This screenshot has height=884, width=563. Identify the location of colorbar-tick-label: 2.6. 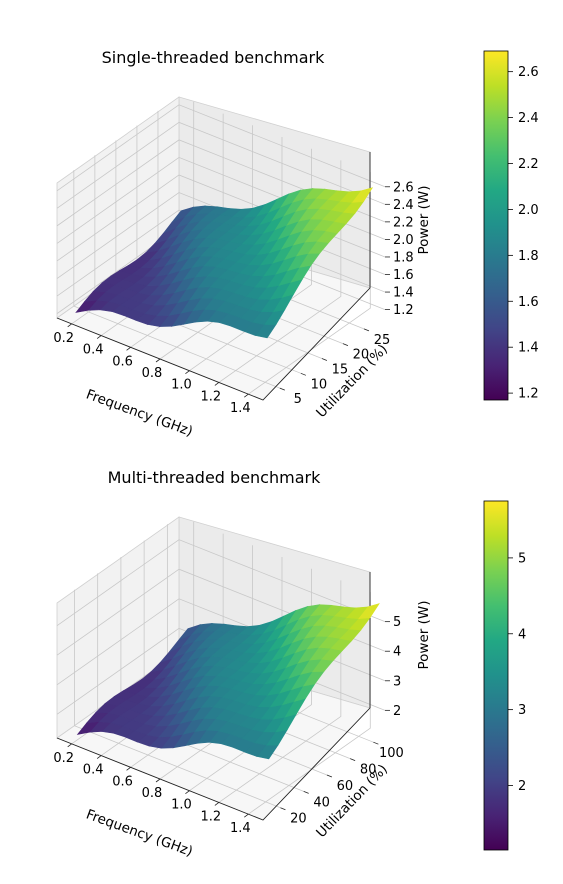
(528, 72).